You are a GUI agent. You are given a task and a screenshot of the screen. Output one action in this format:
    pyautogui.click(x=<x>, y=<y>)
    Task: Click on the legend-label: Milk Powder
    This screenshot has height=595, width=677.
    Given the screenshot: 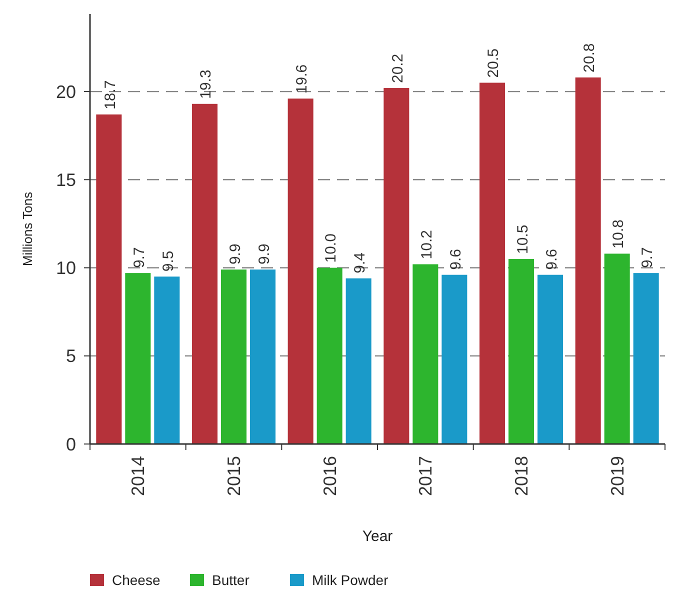 What is the action you would take?
    pyautogui.click(x=350, y=580)
    